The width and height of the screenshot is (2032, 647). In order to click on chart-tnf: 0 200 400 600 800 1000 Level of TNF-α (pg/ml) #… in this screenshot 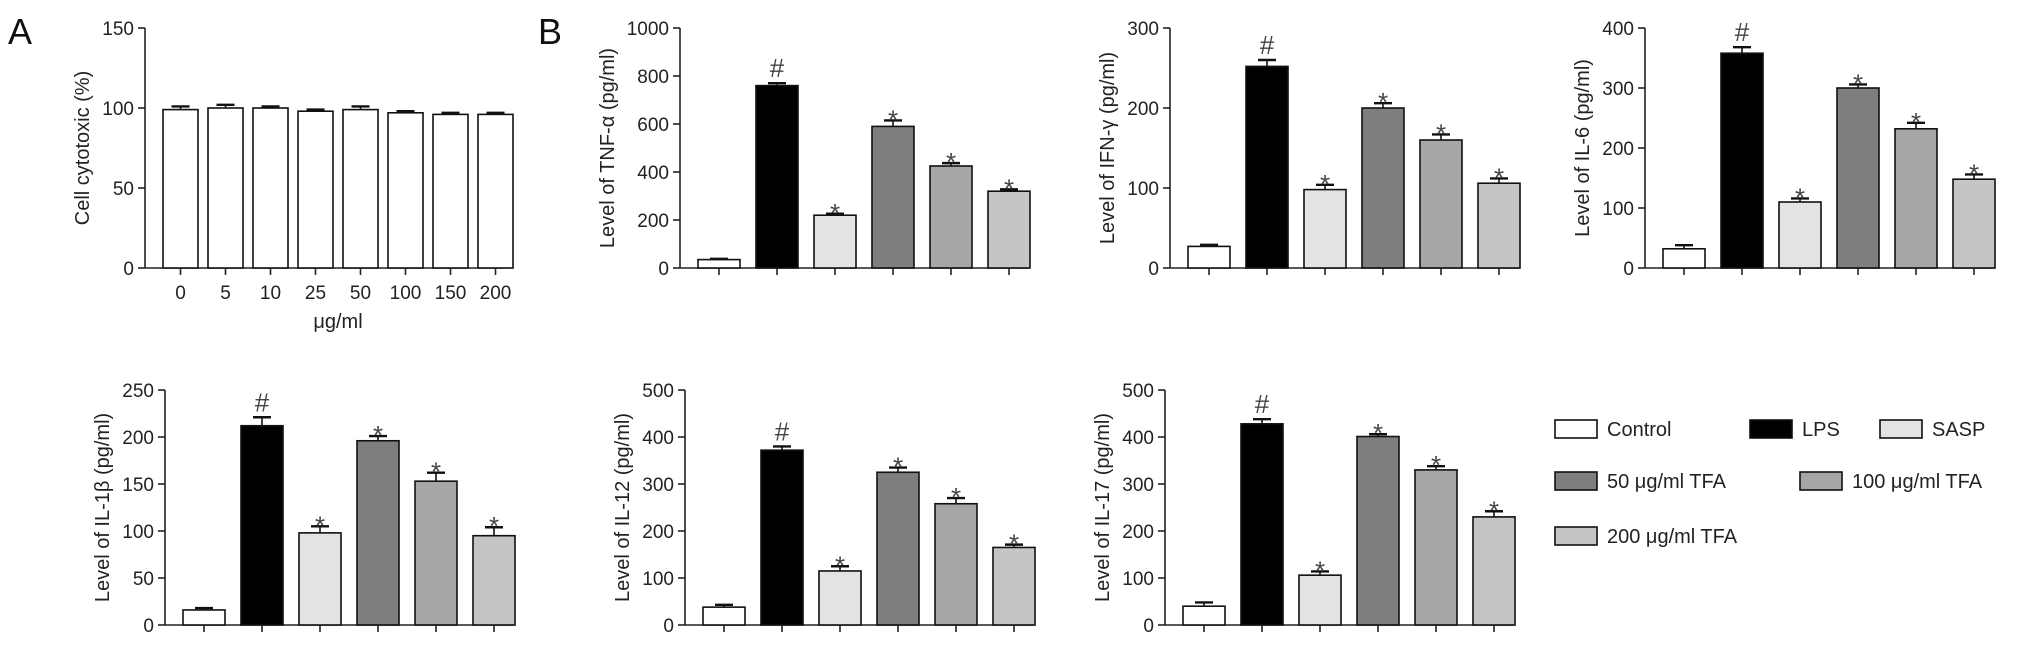, I will do `click(814, 149)`.